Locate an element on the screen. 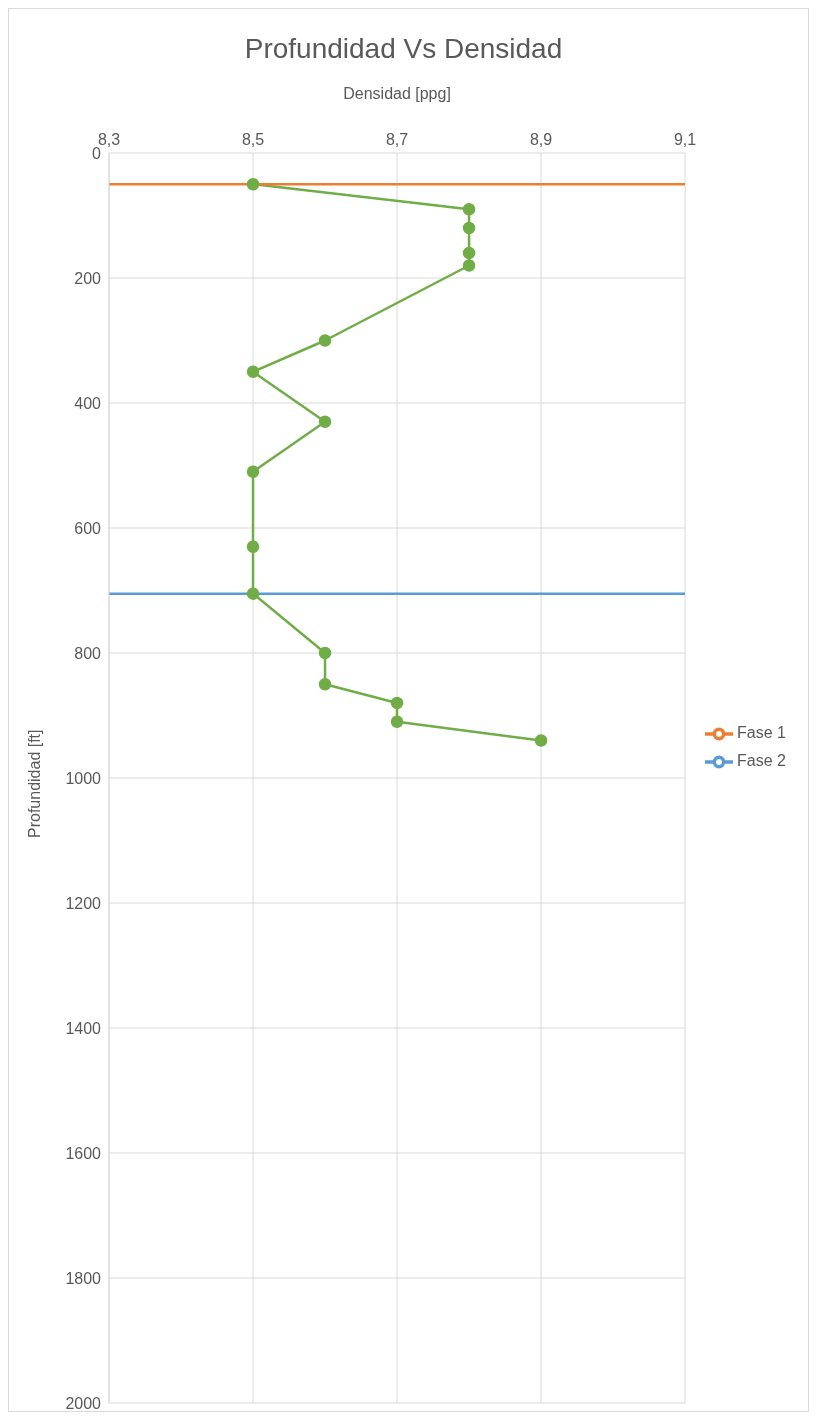 Image resolution: width=817 pixels, height=1420 pixels. chart-title: Profundidad Vs Densidad is located at coordinates (403, 49).